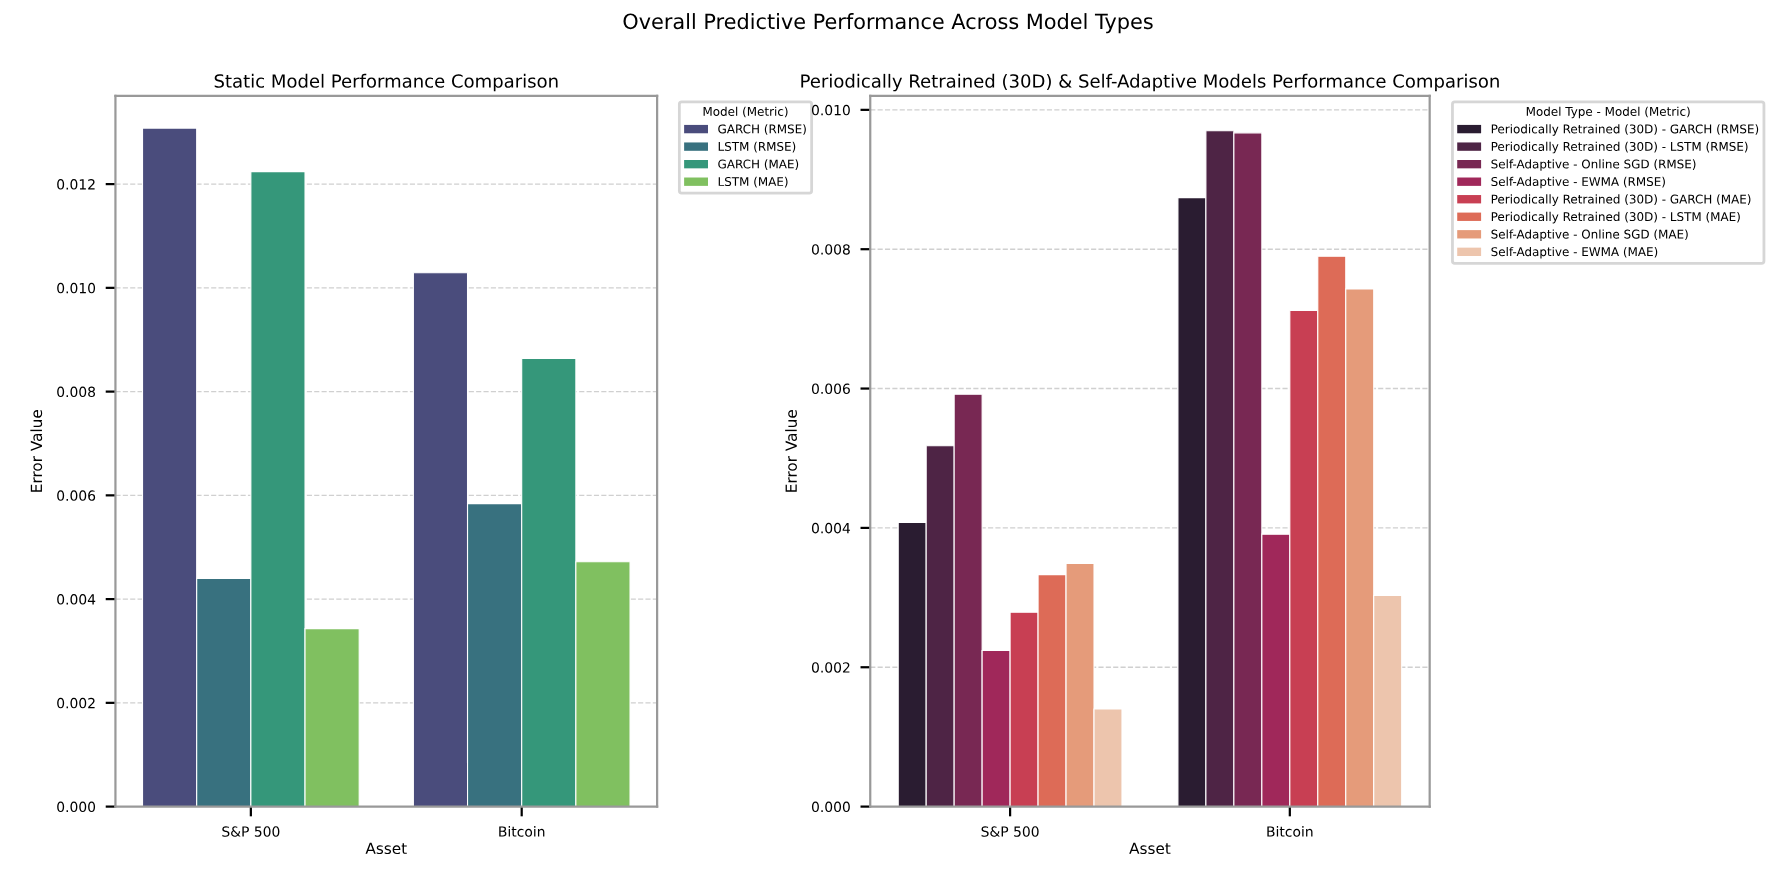  Describe the element at coordinates (386, 82) in the screenshot. I see `chart-title: Static Model Performance Comparison` at that location.